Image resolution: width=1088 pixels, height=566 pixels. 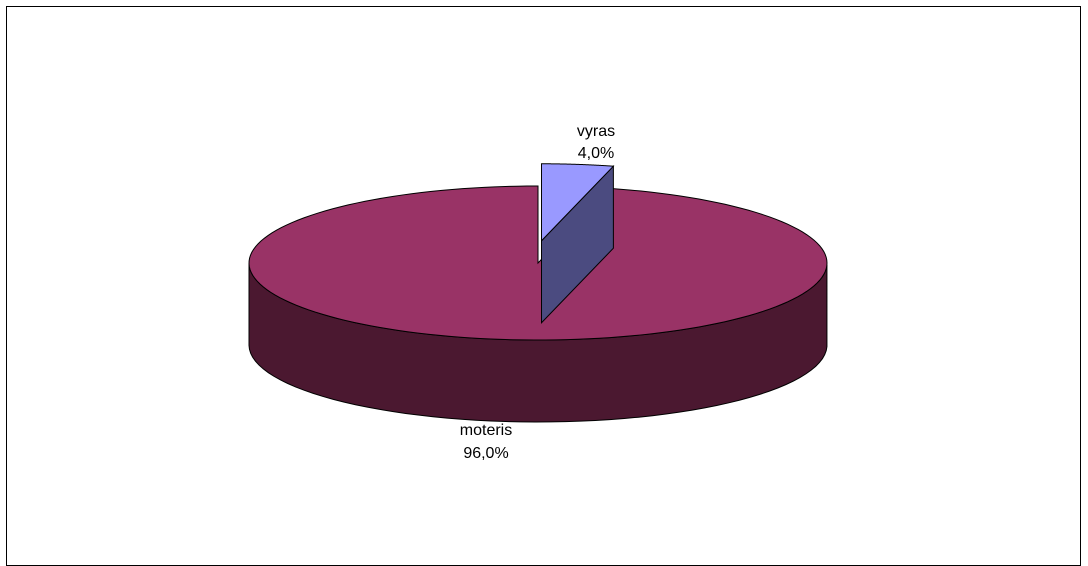 I want to click on slice-label-category: moteris, so click(x=486, y=430).